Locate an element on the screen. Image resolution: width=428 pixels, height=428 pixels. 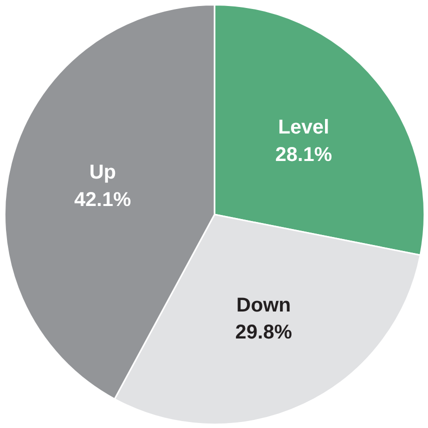
data-label: 28.1% is located at coordinates (303, 155).